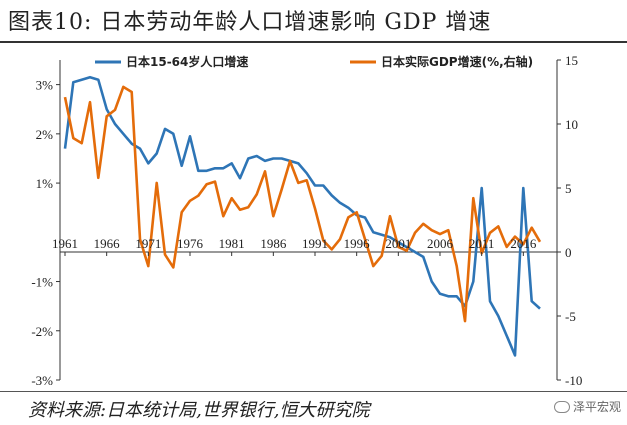  What do you see at coordinates (187, 61) in the screenshot?
I see `legend-label: 日本15-64岁人口增速` at bounding box center [187, 61].